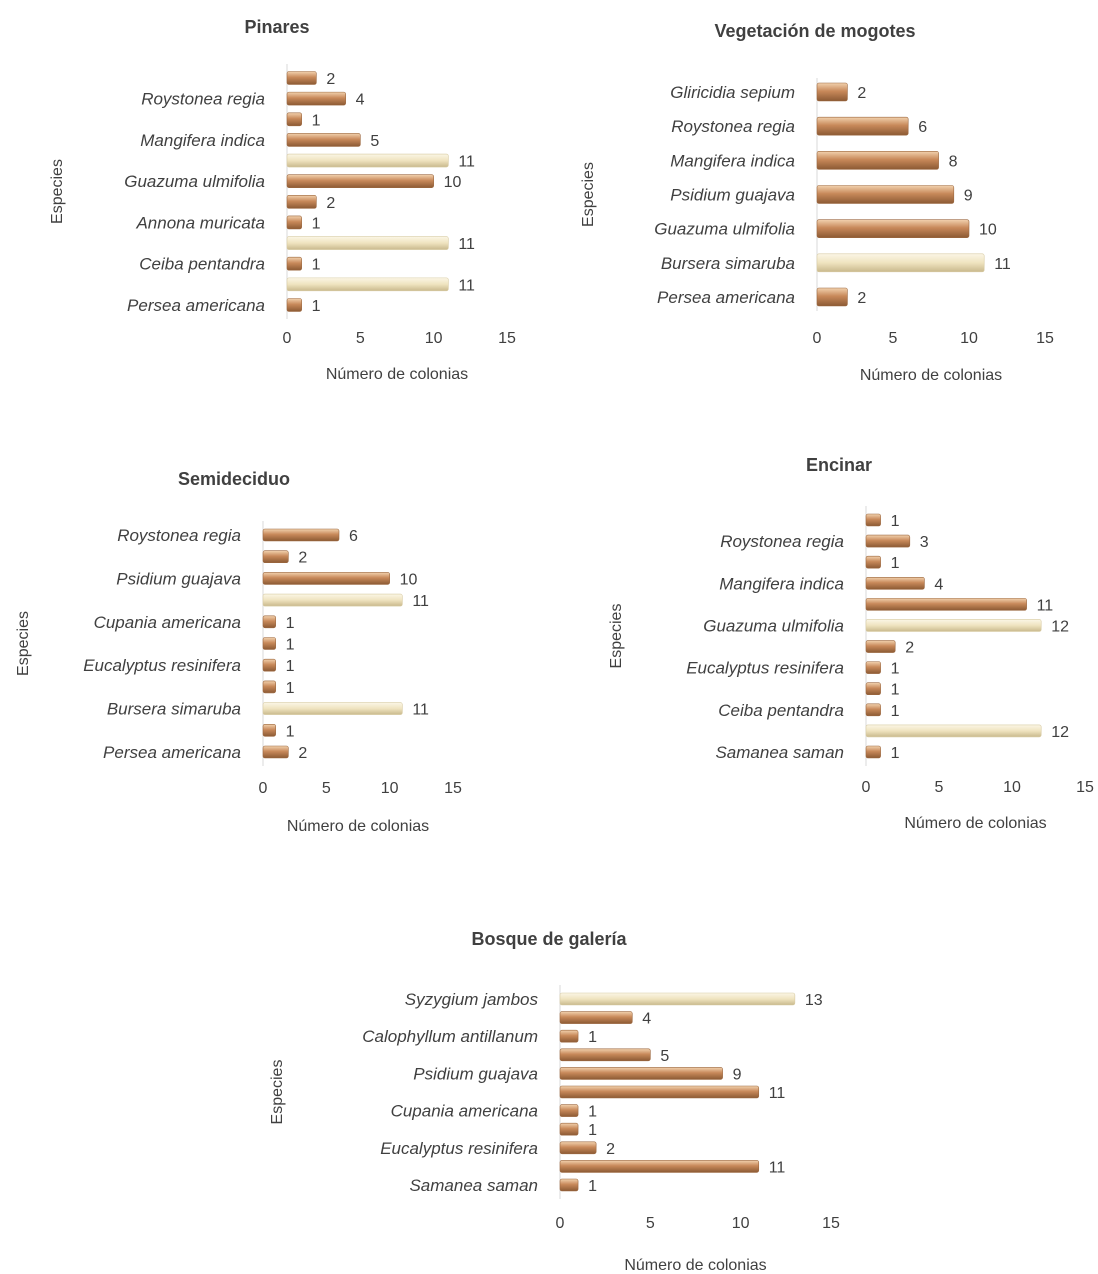 This screenshot has height=1274, width=1098. I want to click on category-label: Cupania americana, so click(464, 1111).